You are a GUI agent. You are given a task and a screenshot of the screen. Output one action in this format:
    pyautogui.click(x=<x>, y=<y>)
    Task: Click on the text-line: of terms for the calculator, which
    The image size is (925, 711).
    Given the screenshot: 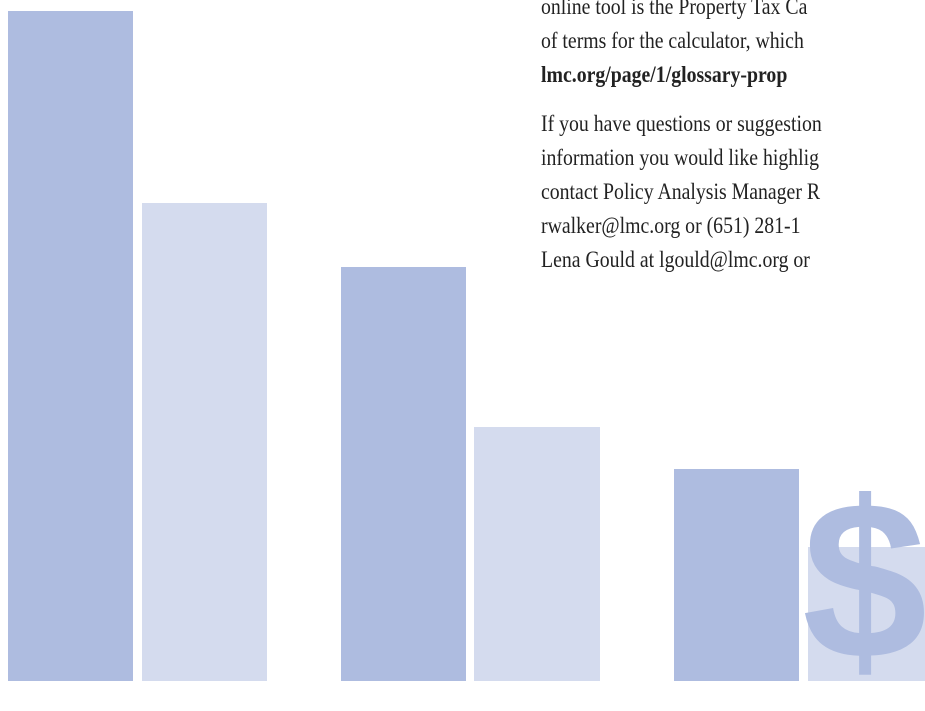 What is the action you would take?
    pyautogui.click(x=672, y=40)
    